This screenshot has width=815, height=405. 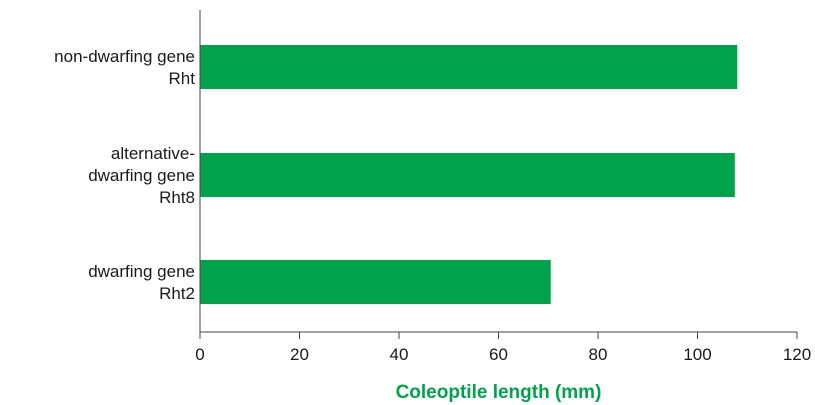 What do you see at coordinates (124, 56) in the screenshot?
I see `category-label-line: non-dwarfing gene` at bounding box center [124, 56].